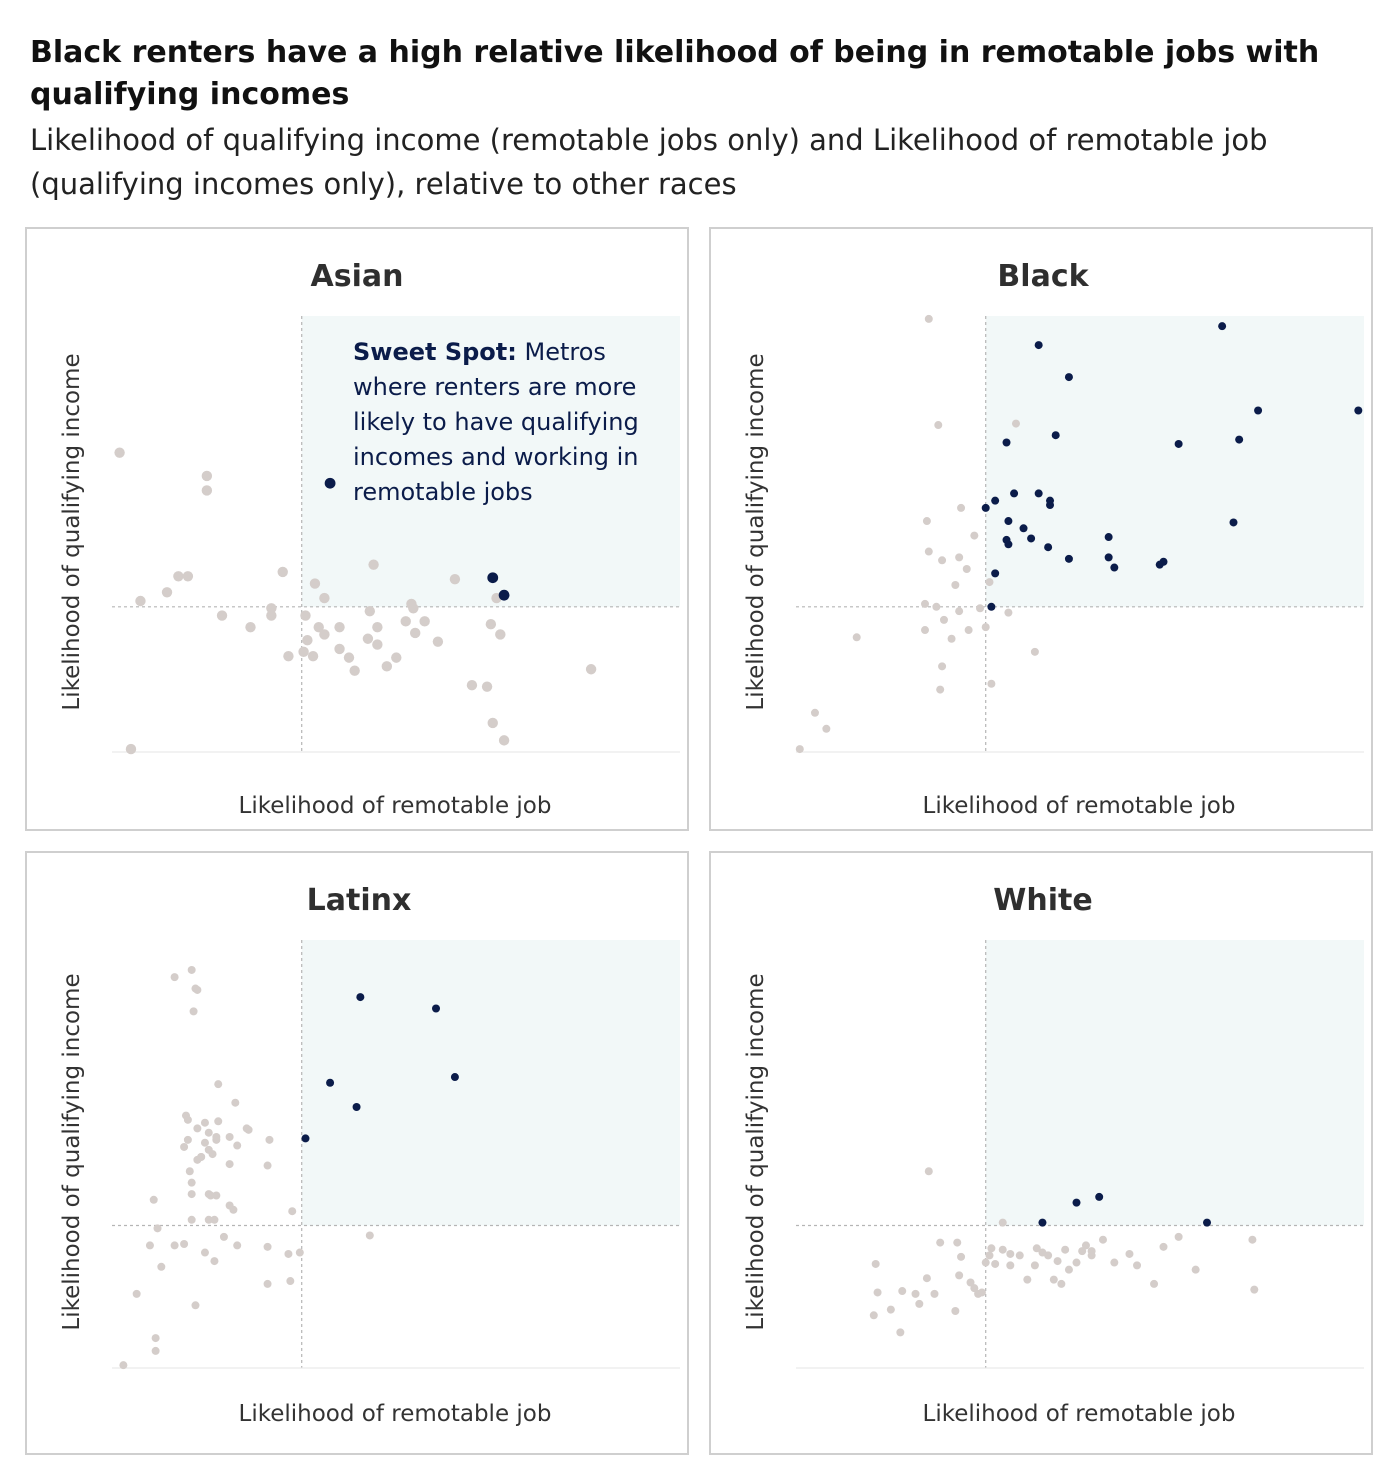  I want to click on panel-title: Asian, so click(357, 276).